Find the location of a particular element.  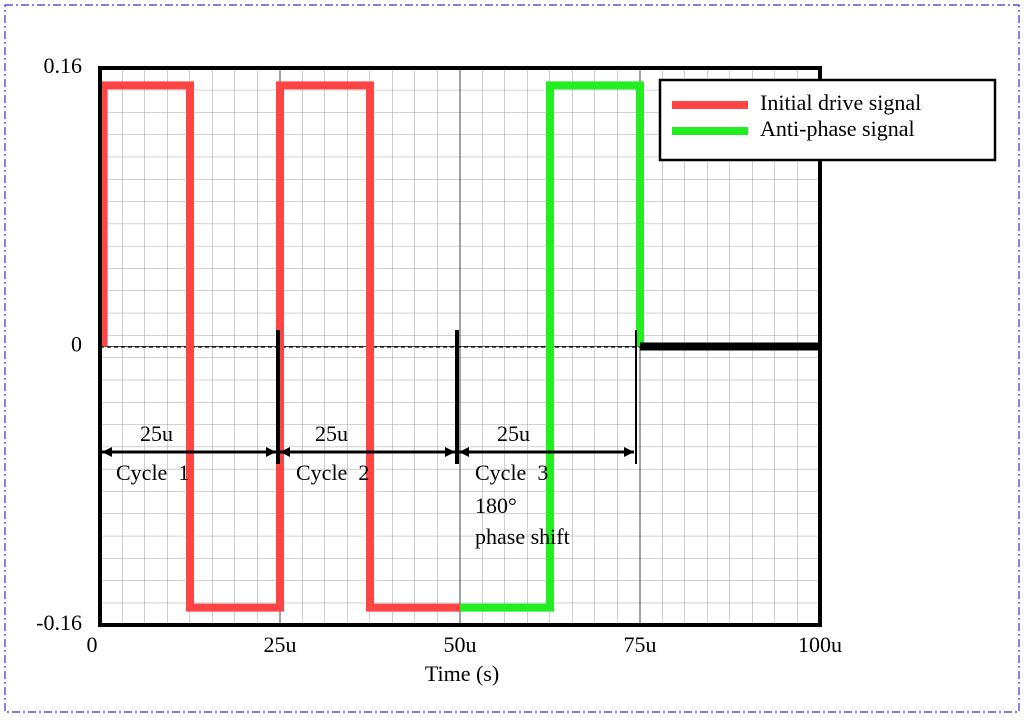

y-tick-label: 0.16 is located at coordinates (63, 65).